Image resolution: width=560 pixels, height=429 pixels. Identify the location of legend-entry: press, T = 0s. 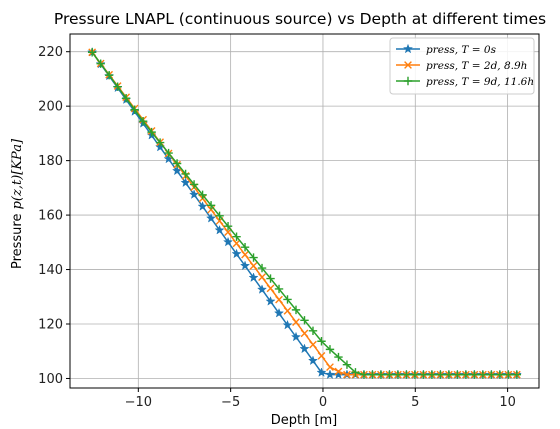
(446, 49).